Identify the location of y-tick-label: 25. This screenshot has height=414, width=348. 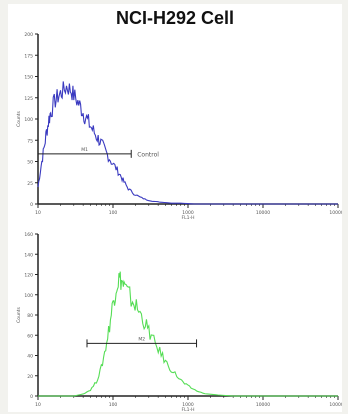
(30, 184).